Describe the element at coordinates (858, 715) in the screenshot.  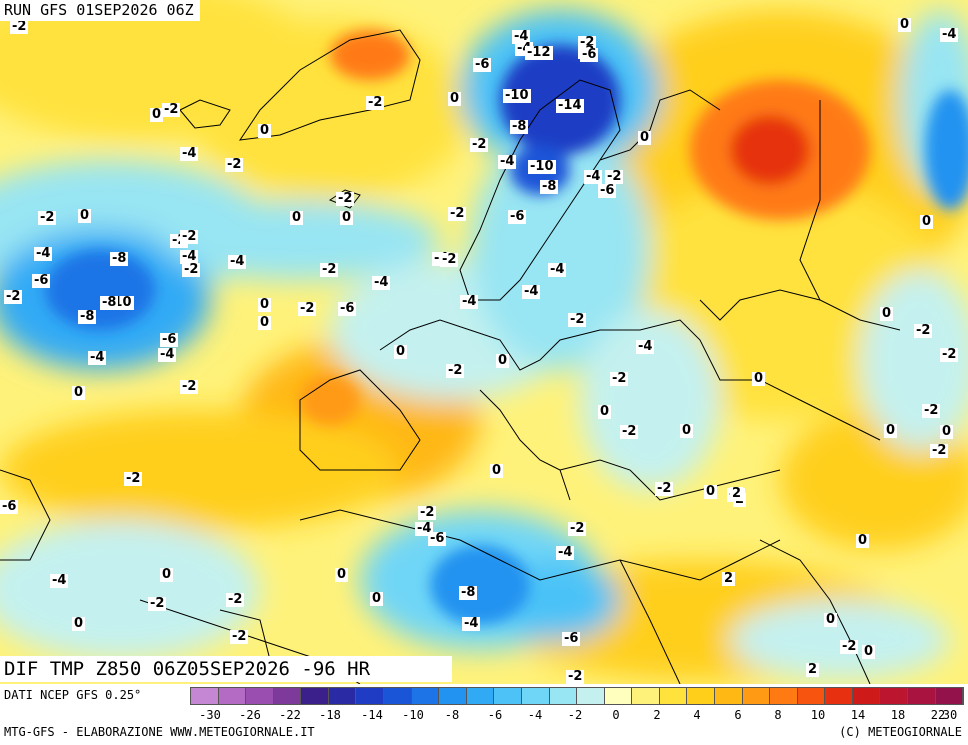
I see `scale-tick-label: 14` at that location.